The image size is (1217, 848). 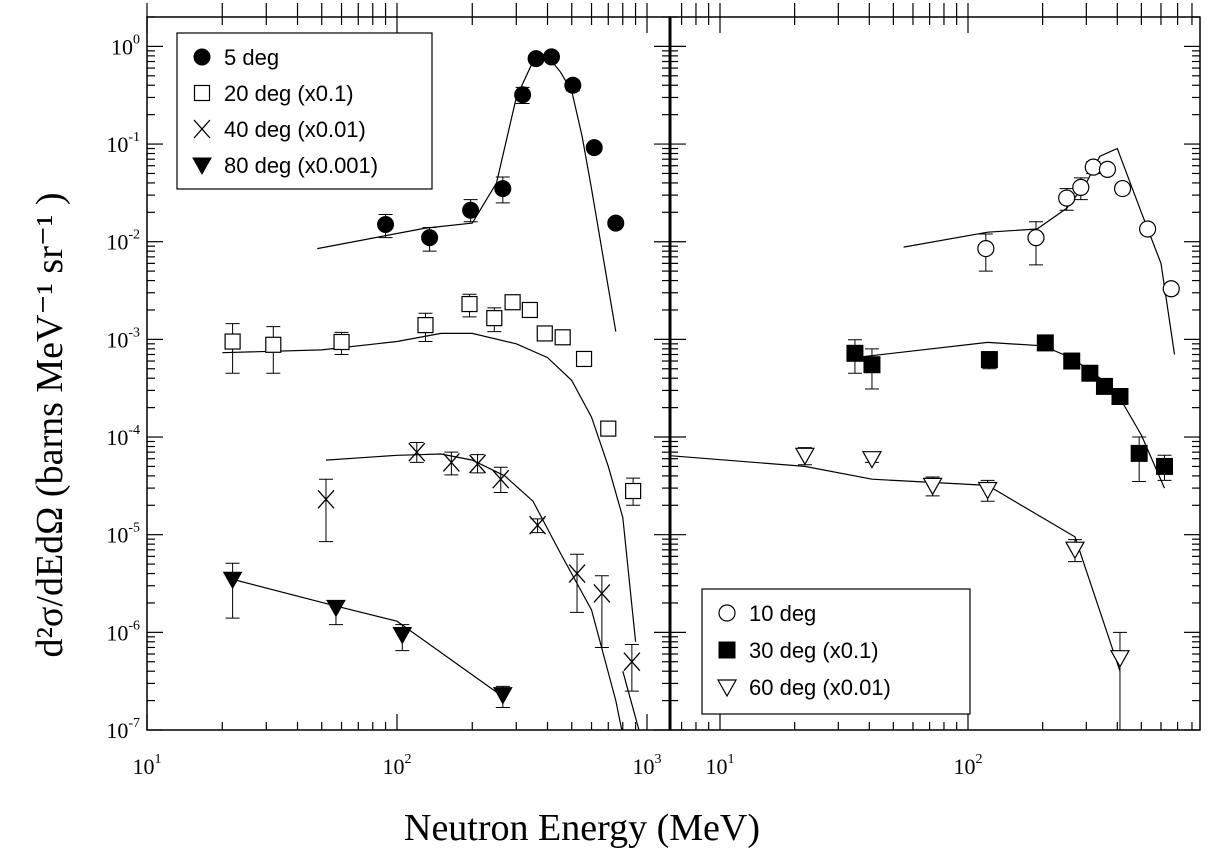 What do you see at coordinates (125, 45) in the screenshot?
I see `y-tick-label: 10⁰` at bounding box center [125, 45].